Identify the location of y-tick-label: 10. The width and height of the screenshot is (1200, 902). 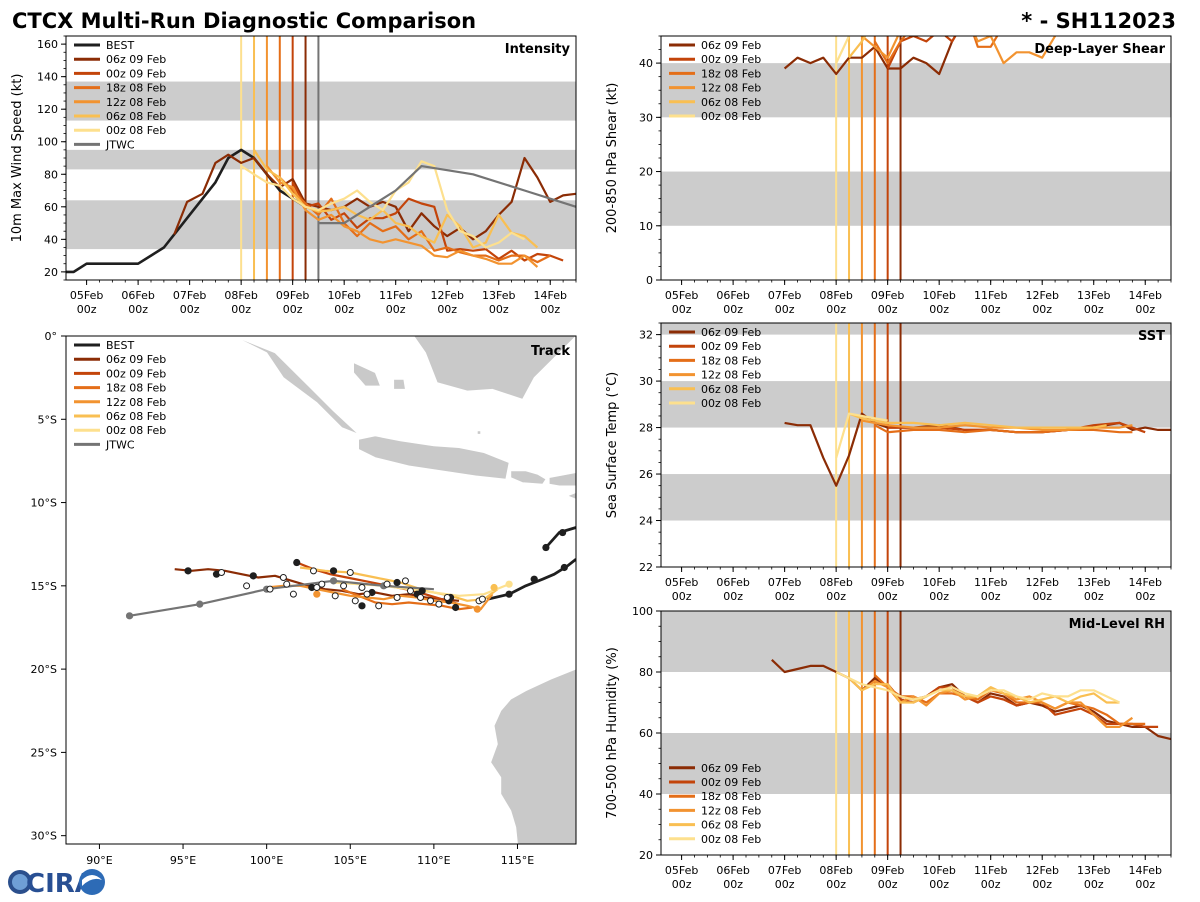
(646, 226).